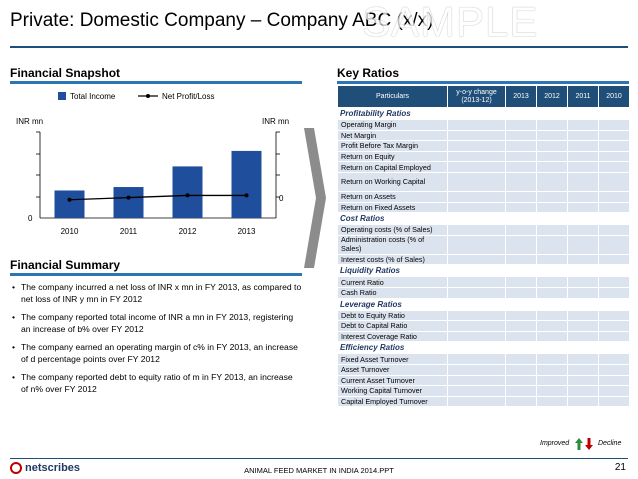  What do you see at coordinates (392, 359) in the screenshot?
I see `row-label: Fixed Asset Turnover` at bounding box center [392, 359].